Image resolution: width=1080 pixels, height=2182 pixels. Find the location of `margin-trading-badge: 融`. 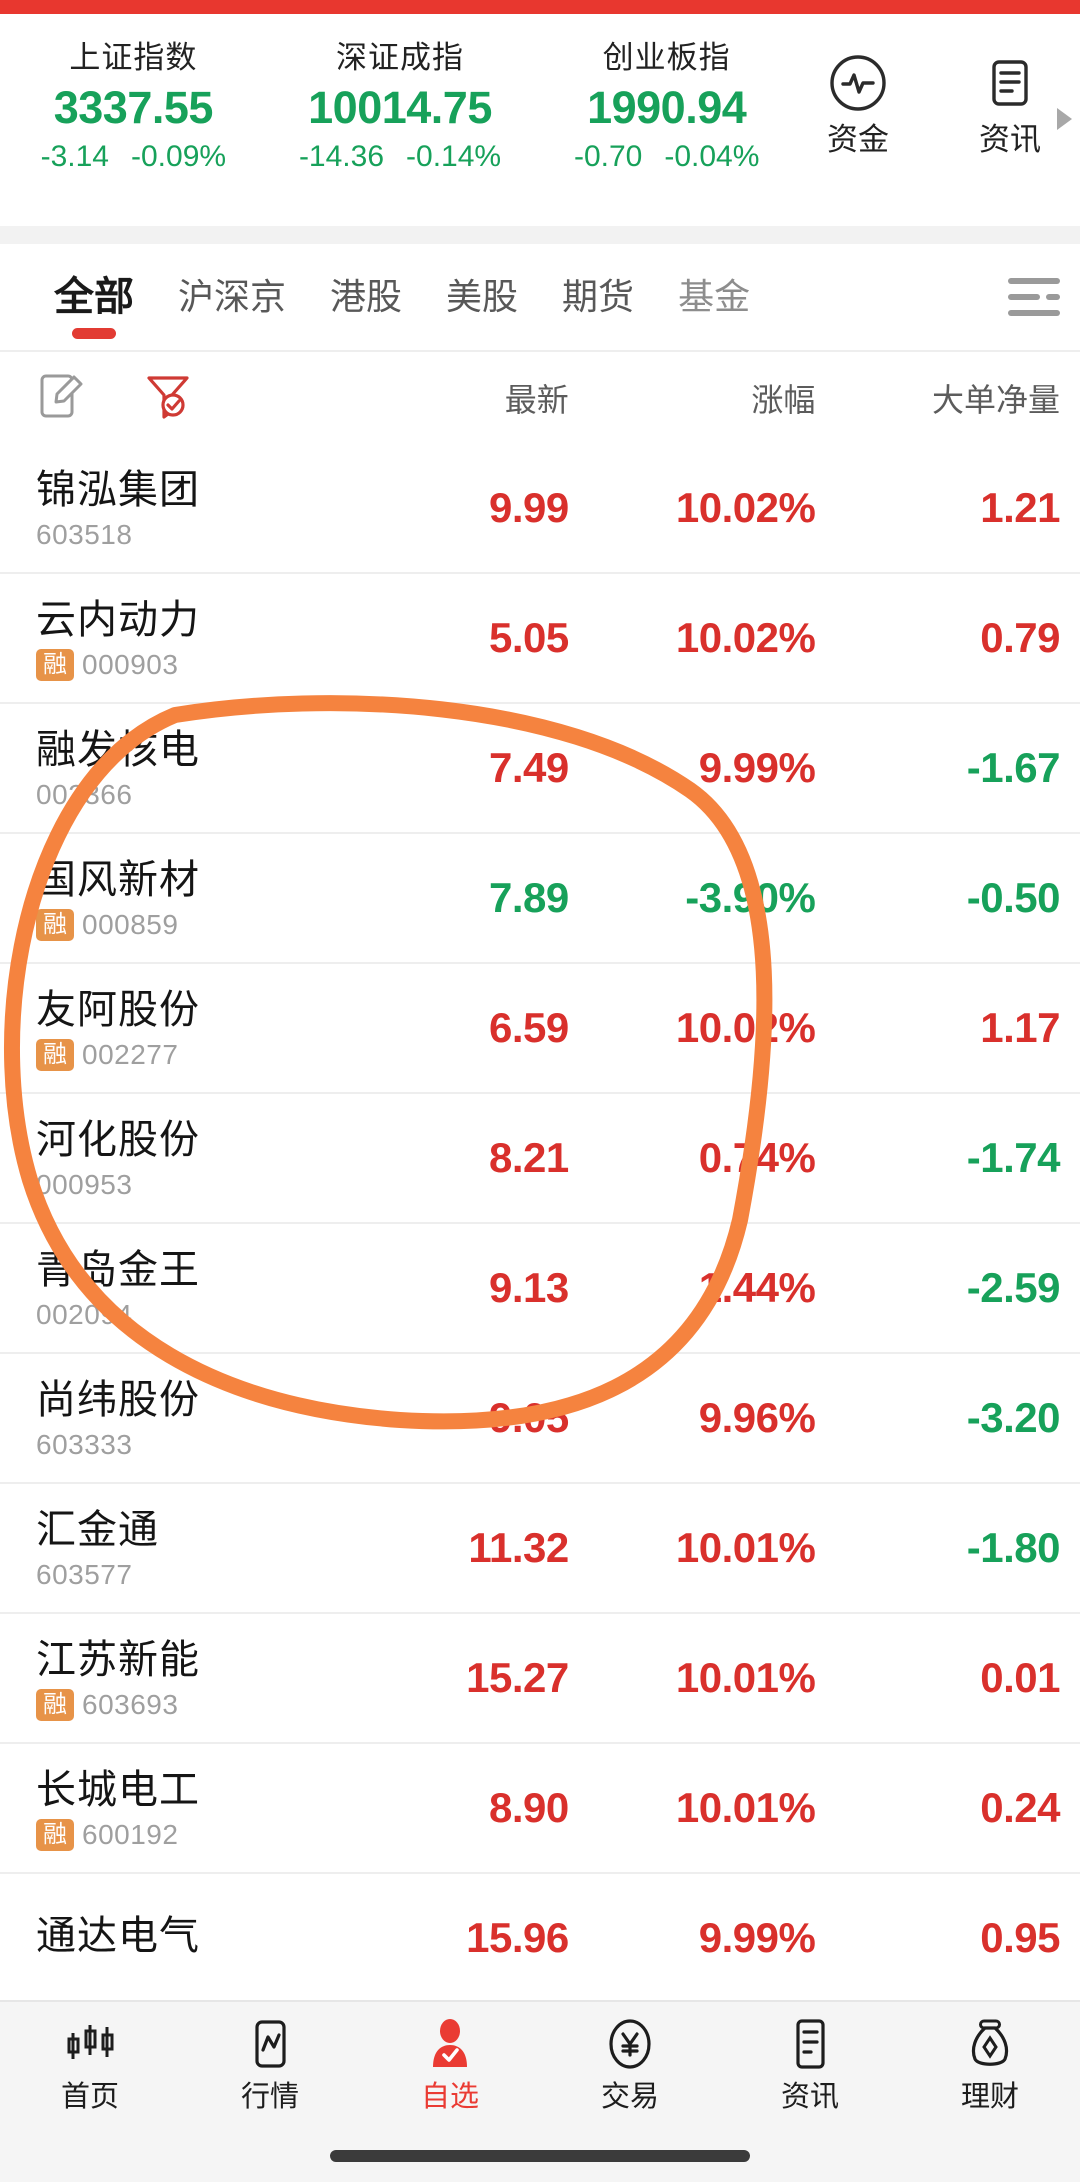

margin-trading-badge: 融 is located at coordinates (55, 1705).